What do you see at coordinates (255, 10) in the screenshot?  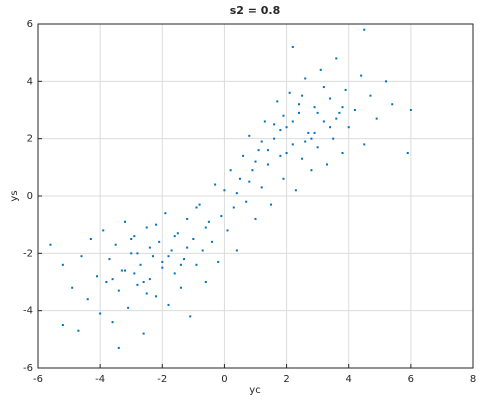 I see `chart-title: s2 = 0.8` at bounding box center [255, 10].